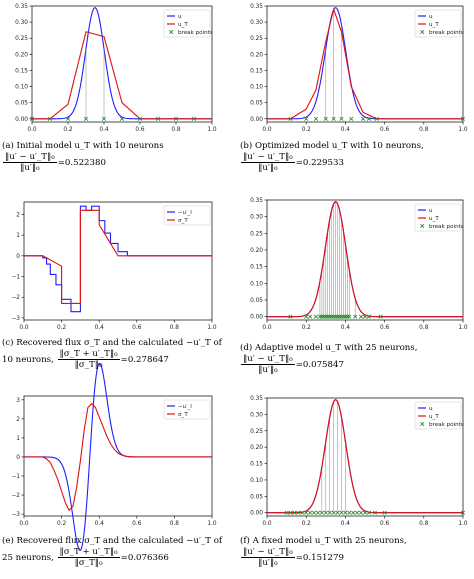  What do you see at coordinates (144, 558) in the screenshot?
I see `caption-e-value: =0.076366` at bounding box center [144, 558].